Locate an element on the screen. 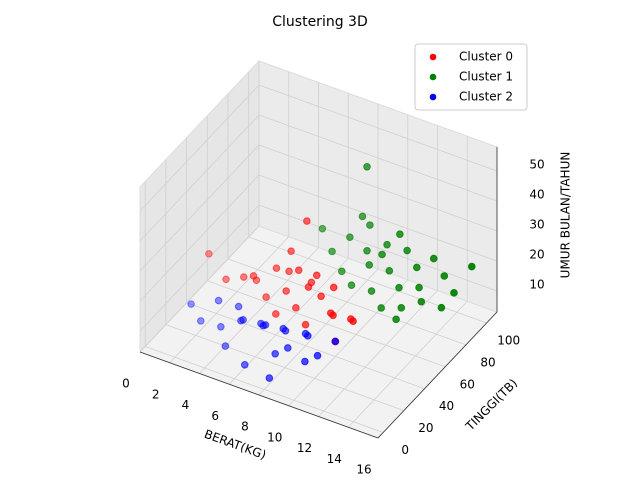 Image resolution: width=640 pixels, height=480 pixels. y-tick-label: 40 is located at coordinates (446, 406).